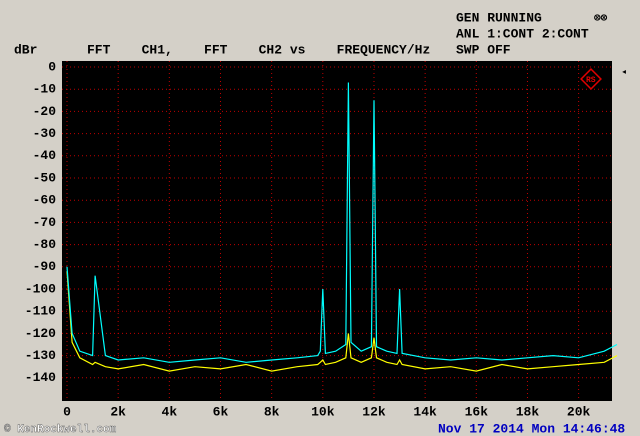  Describe the element at coordinates (45, 222) in the screenshot. I see `y-tick-label: -70` at that location.